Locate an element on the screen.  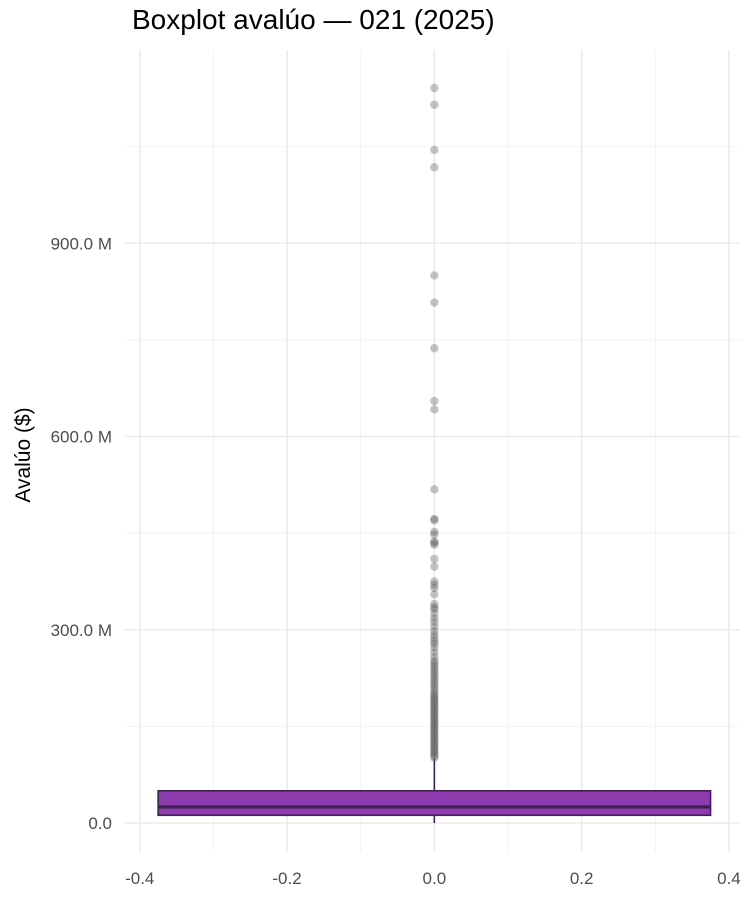
box-iqr is located at coordinates (434, 803).